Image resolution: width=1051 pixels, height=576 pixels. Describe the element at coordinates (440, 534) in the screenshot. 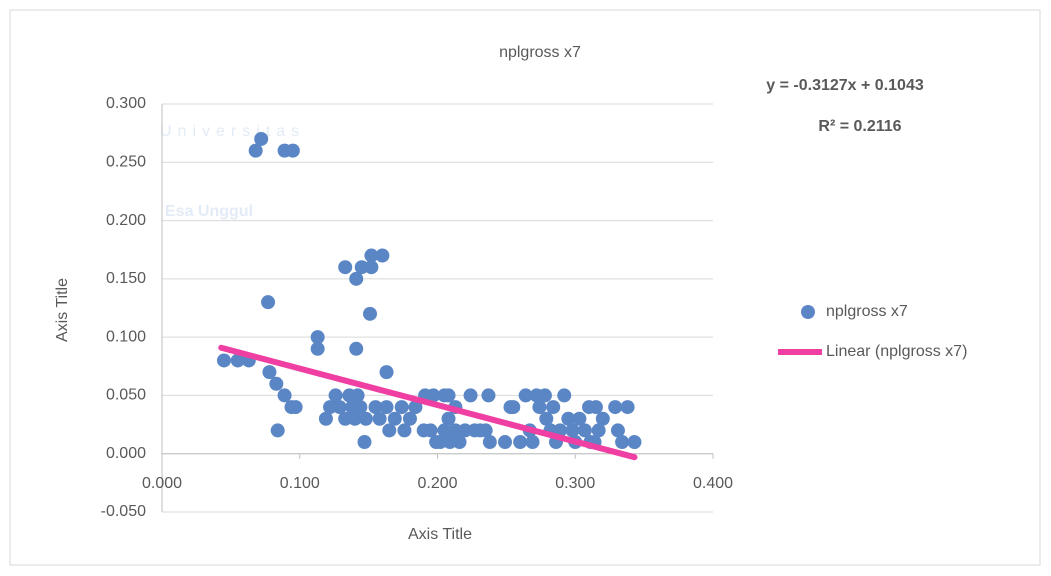

I see `x-axis-title: Axis Title` at that location.